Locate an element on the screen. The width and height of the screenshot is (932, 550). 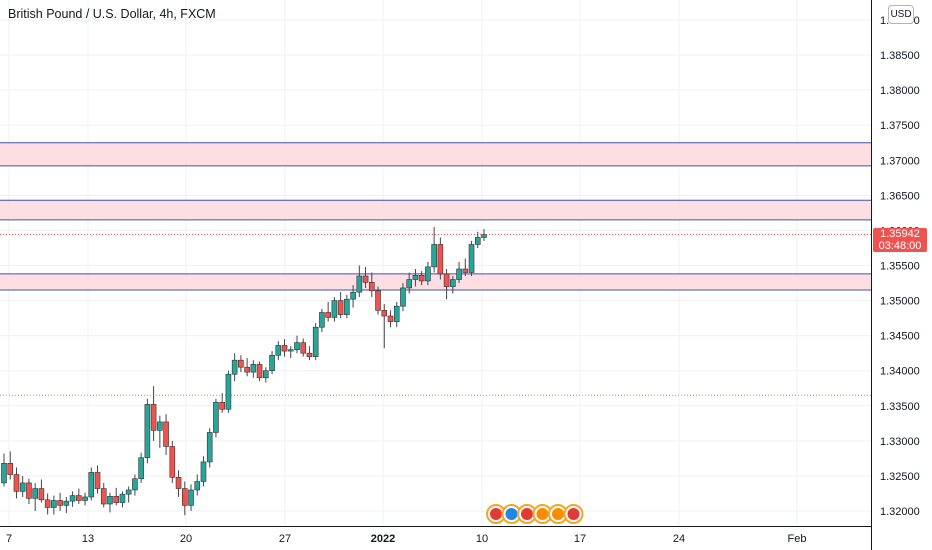
time-tick-label: Feb is located at coordinates (797, 539).